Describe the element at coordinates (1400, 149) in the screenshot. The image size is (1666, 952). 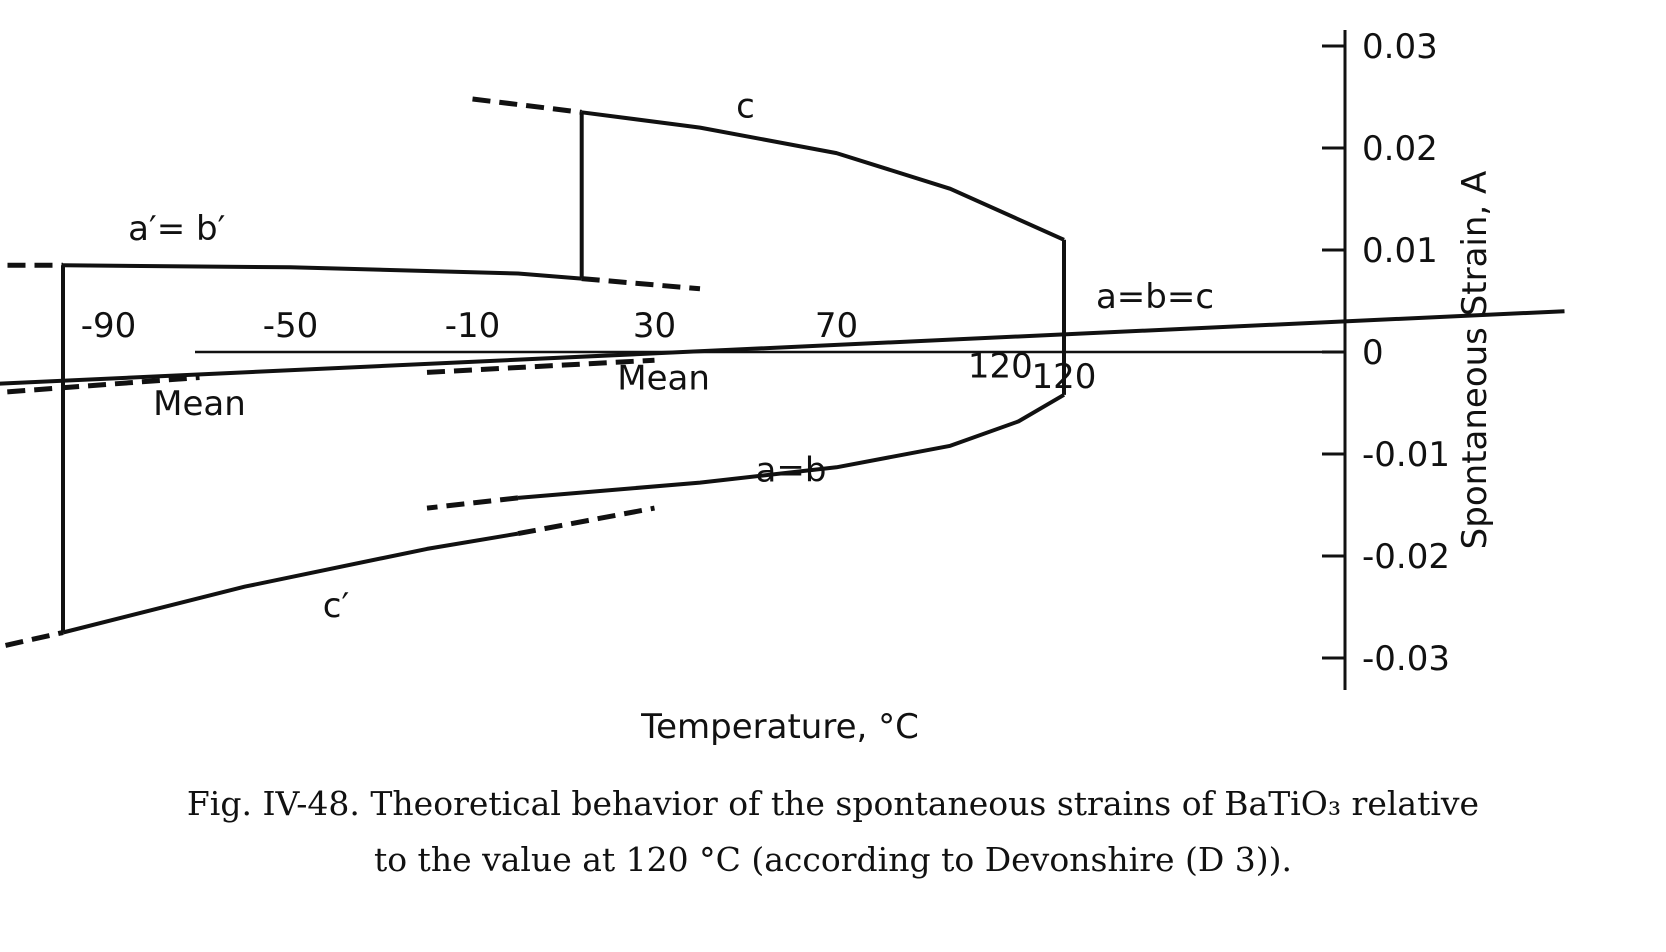
I see `y-tick-label: 0.02` at that location.